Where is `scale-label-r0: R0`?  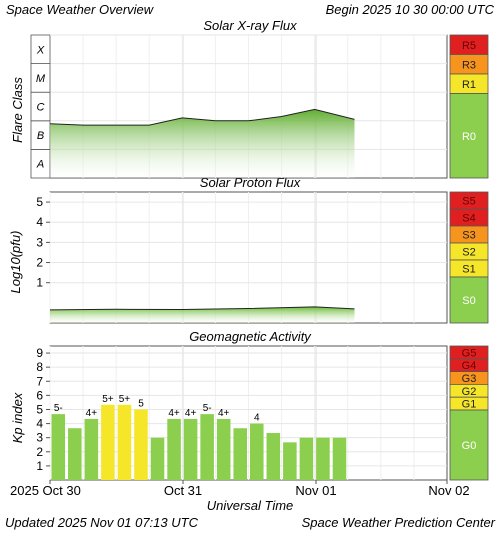
scale-label-r0: R0 is located at coordinates (469, 137).